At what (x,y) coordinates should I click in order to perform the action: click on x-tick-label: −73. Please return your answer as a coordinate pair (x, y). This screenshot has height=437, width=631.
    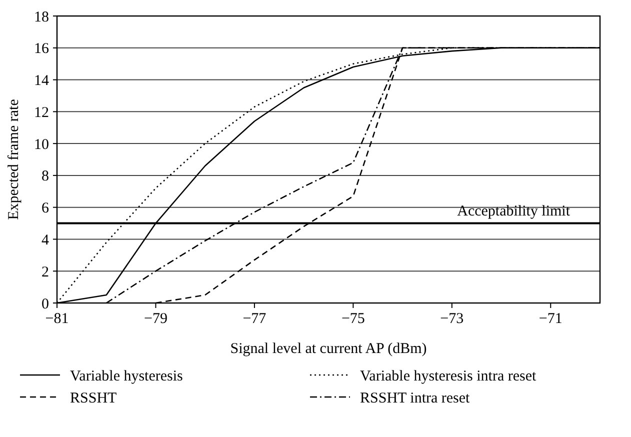
    Looking at the image, I should click on (452, 319).